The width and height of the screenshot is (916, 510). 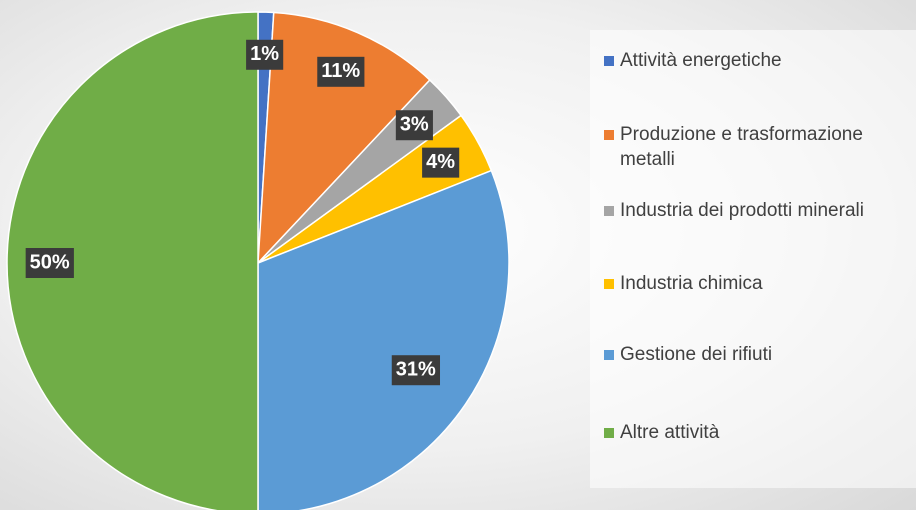 I want to click on data-label-text: 4%, so click(x=440, y=162).